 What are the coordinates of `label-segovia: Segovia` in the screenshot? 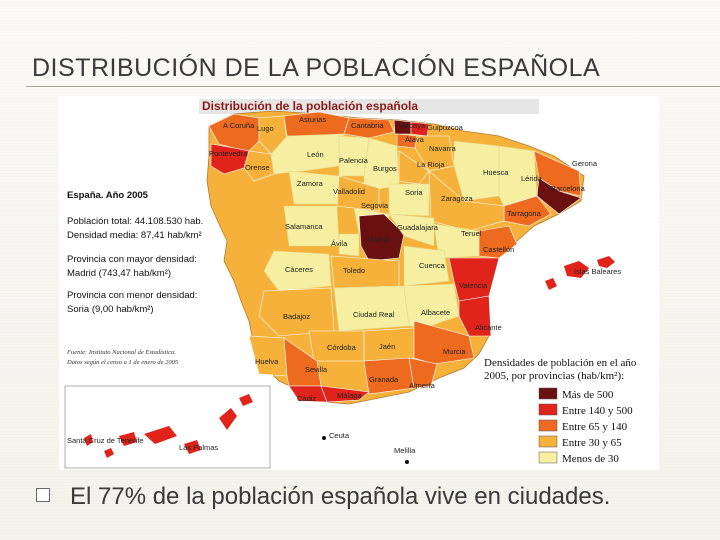 It's located at (375, 205).